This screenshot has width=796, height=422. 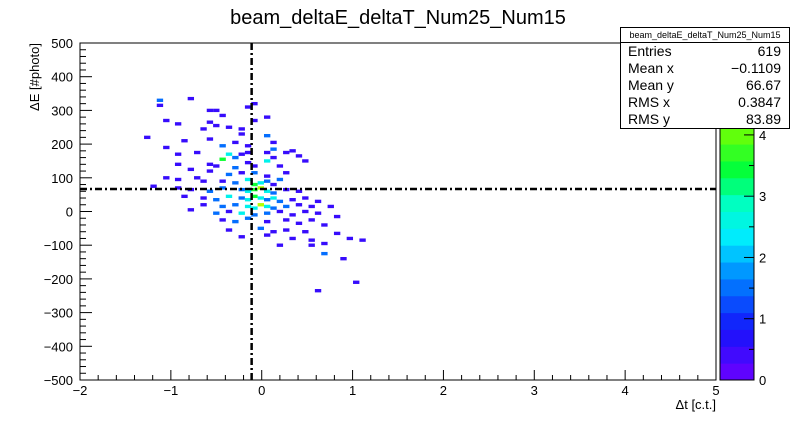 What do you see at coordinates (58, 245) in the screenshot?
I see `y-tick-label: −100` at bounding box center [58, 245].